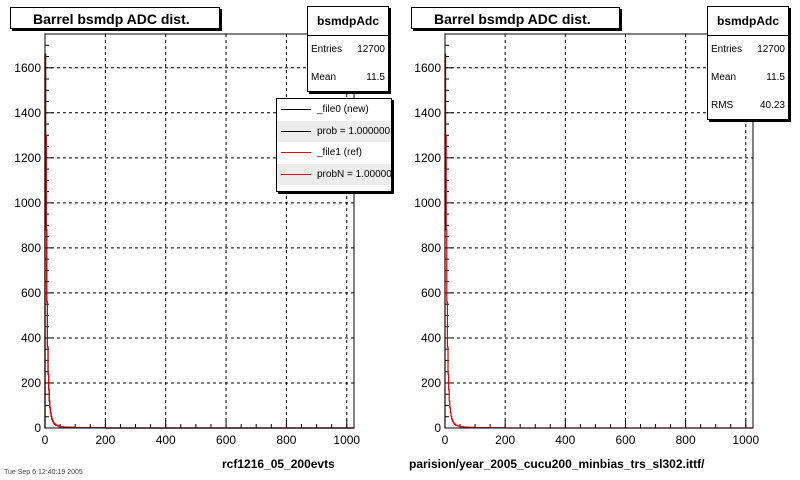 Image resolution: width=800 pixels, height=480 pixels. I want to click on right-stats-mean-value: 11.5, so click(775, 77).